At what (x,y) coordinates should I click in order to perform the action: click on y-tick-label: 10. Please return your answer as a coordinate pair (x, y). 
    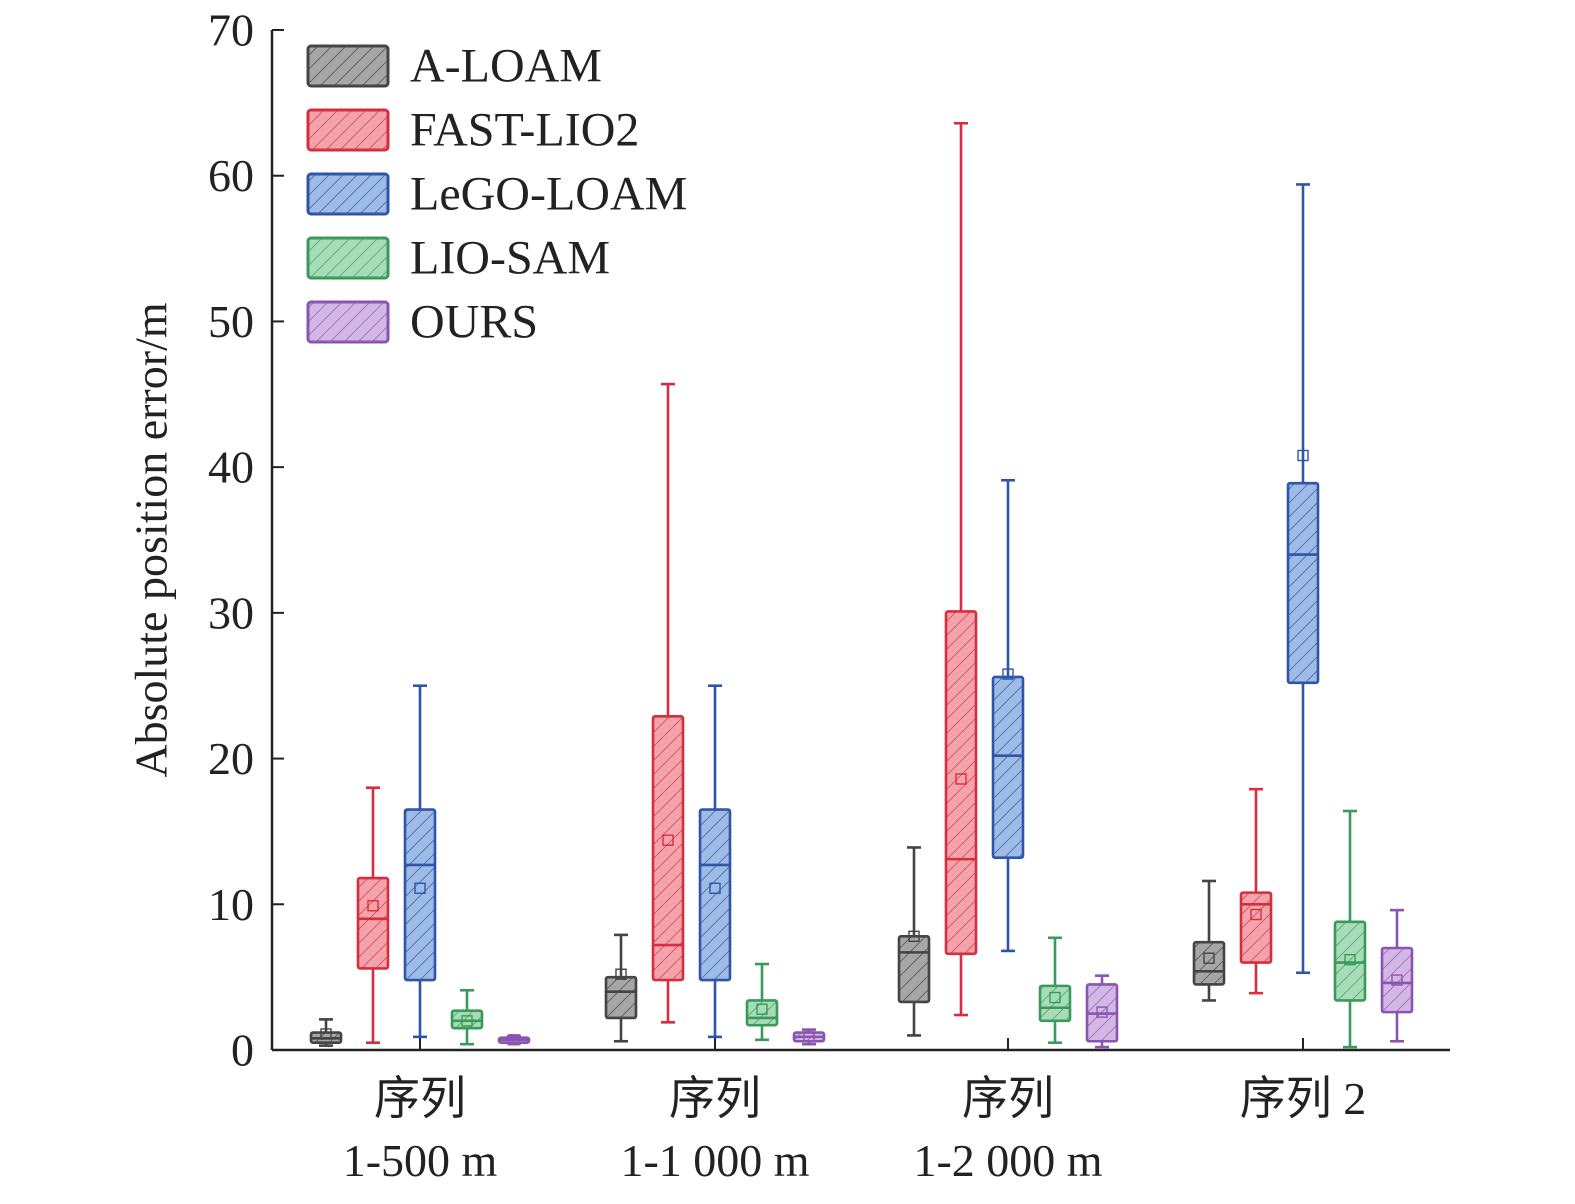
    Looking at the image, I should click on (231, 904).